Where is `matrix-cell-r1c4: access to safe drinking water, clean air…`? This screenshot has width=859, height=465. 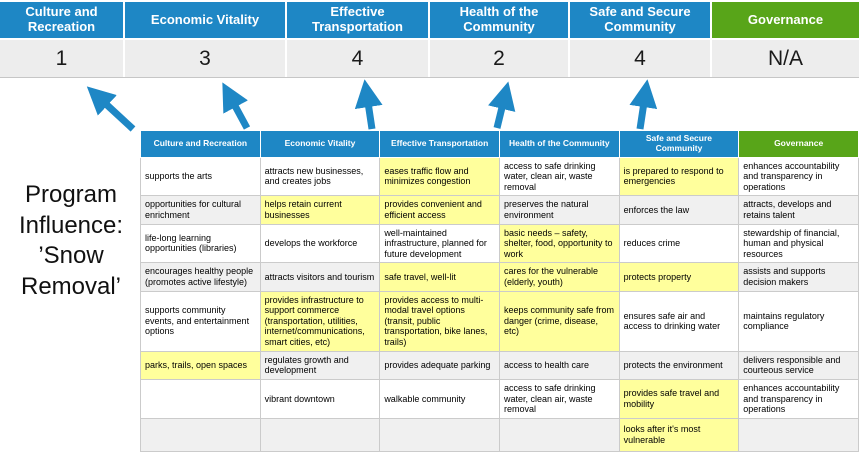 matrix-cell-r1c4: access to safe drinking water, clean air… is located at coordinates (559, 176).